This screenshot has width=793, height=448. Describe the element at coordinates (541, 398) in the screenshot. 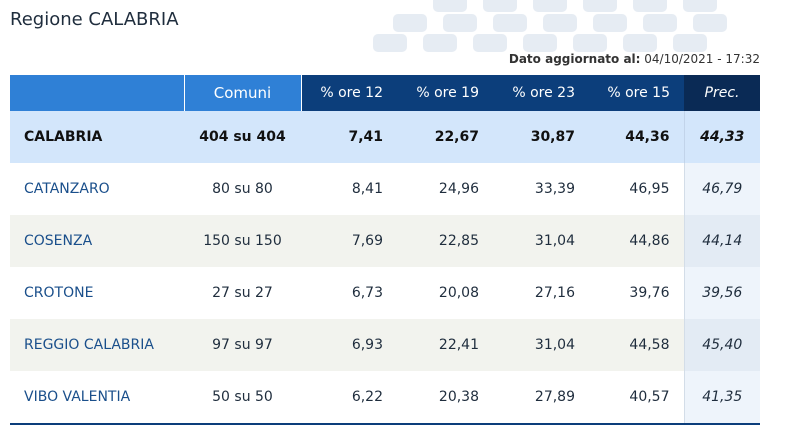

I see `province-ore23: 27,89` at that location.